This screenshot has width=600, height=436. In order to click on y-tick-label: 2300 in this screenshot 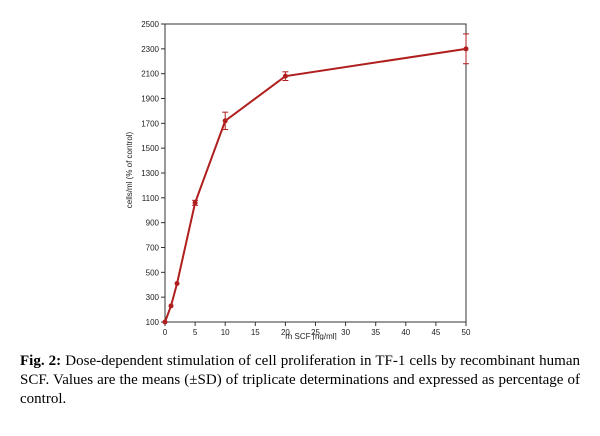, I will do `click(150, 49)`.